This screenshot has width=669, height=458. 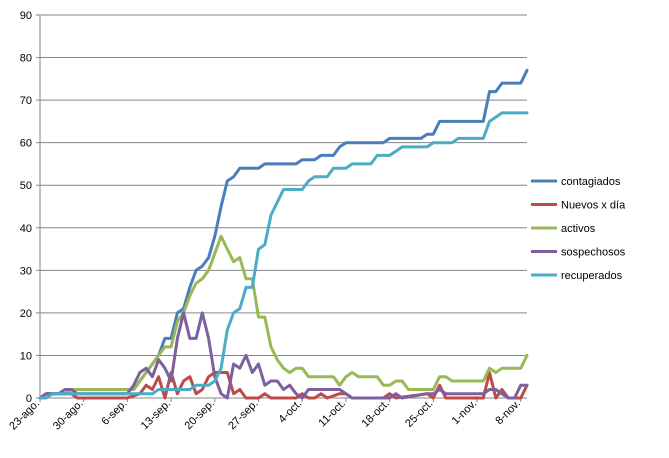 What do you see at coordinates (375, 414) in the screenshot?
I see `x-tick-label: 18-oct.` at bounding box center [375, 414].